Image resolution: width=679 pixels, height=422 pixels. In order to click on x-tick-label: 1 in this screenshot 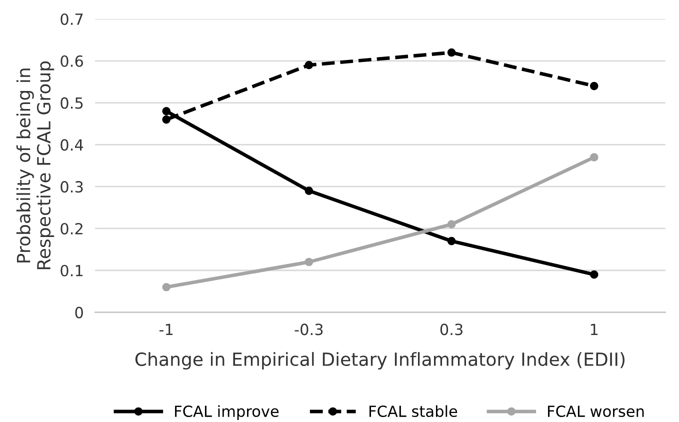, I will do `click(594, 329)`.